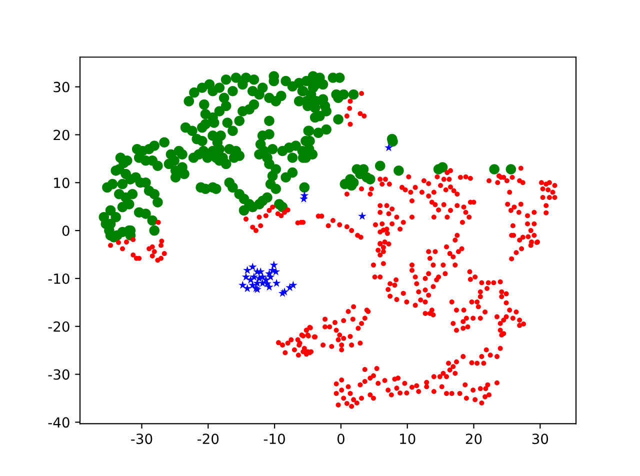  What do you see at coordinates (62, 87) in the screenshot?
I see `y-tick-label: 30` at bounding box center [62, 87].